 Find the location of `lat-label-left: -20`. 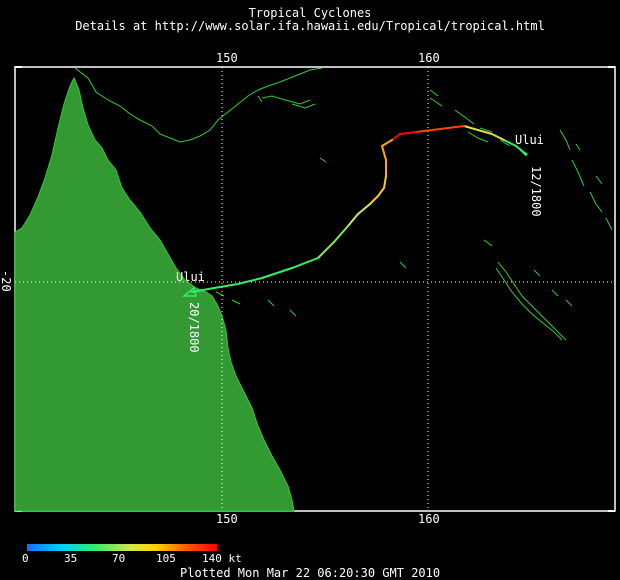

lat-label-left: -20 is located at coordinates (6, 281).